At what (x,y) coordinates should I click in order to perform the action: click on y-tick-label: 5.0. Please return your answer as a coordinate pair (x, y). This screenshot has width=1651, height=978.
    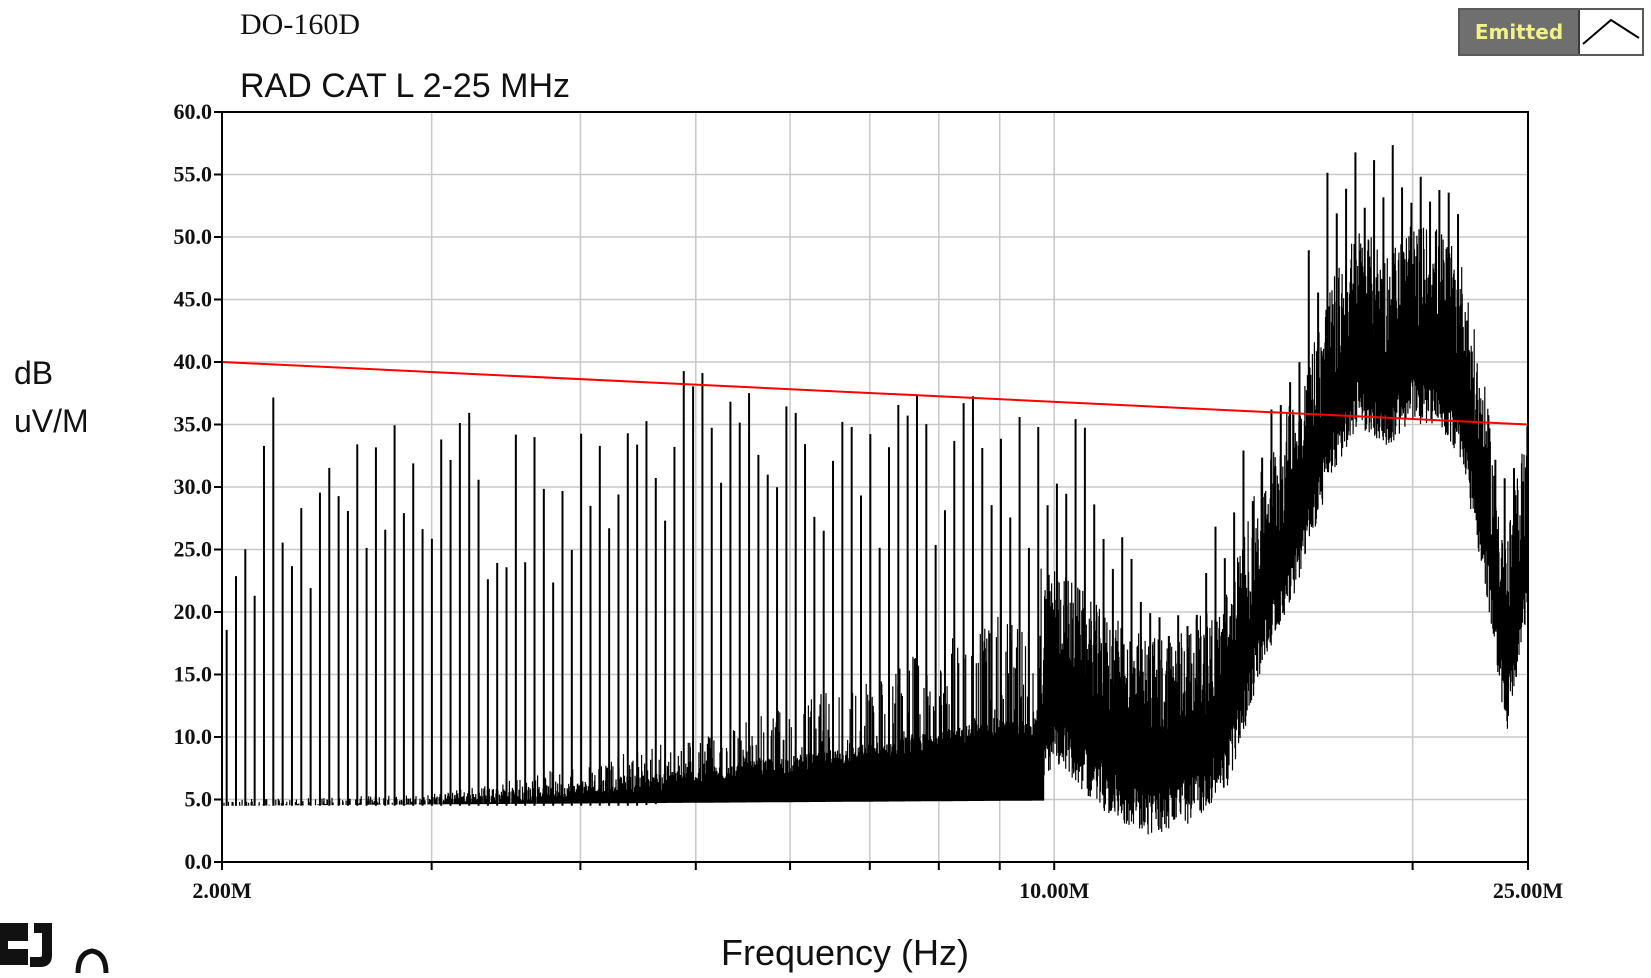
    Looking at the image, I should click on (199, 799).